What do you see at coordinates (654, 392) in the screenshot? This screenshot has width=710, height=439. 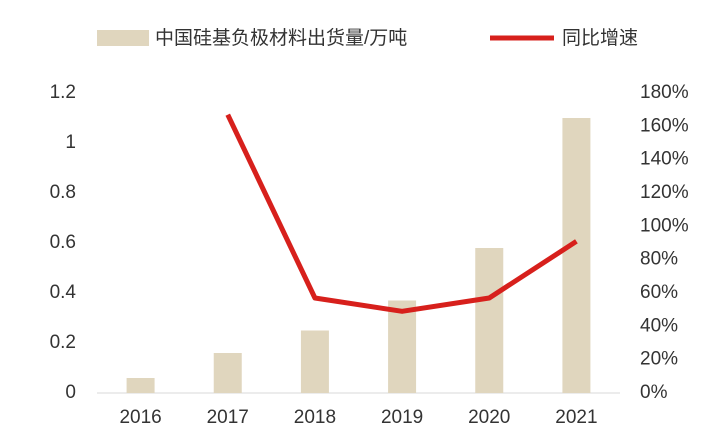 I see `y2-tick-label: 0%` at bounding box center [654, 392].